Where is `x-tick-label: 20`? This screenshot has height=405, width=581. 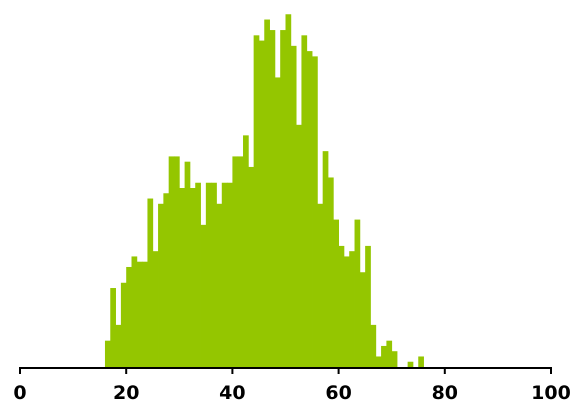 x-tick-label: 20 is located at coordinates (126, 393).